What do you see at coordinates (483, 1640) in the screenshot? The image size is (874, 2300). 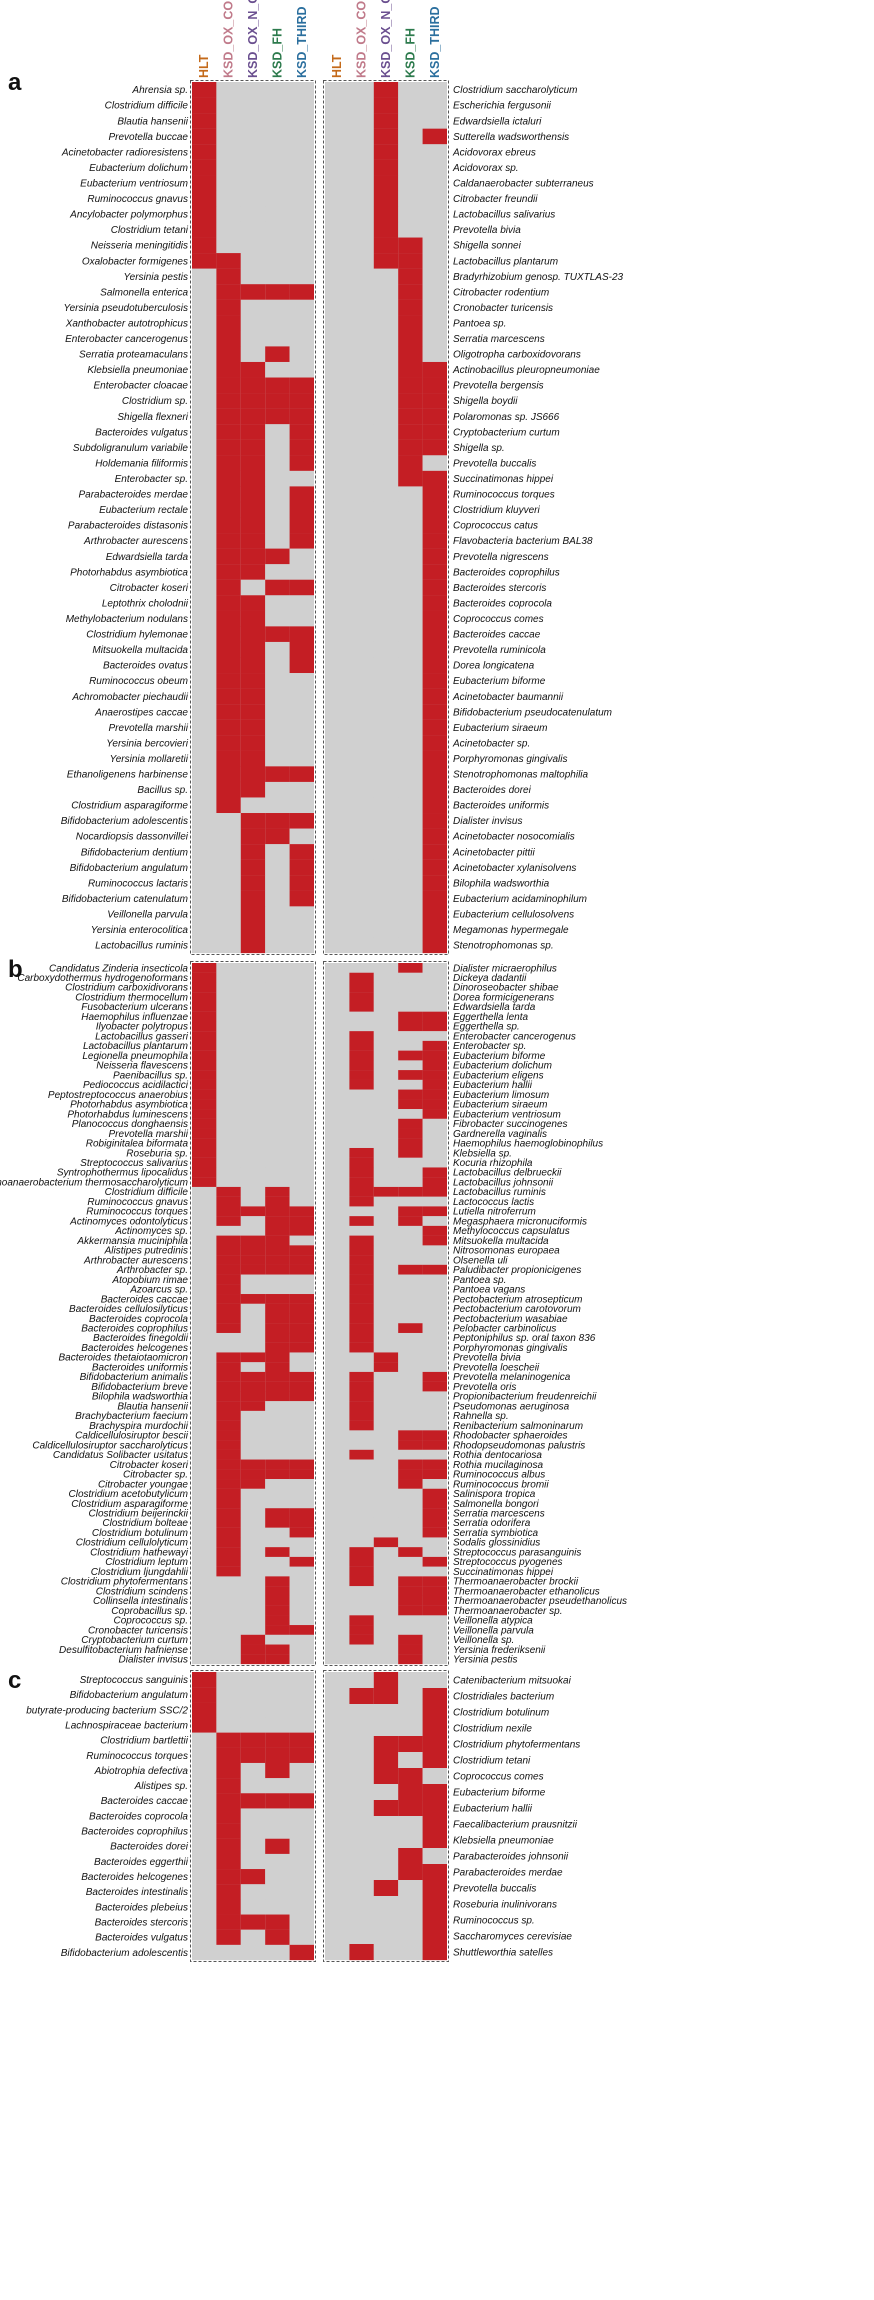 I see `row-label: Veillonella sp.` at bounding box center [483, 1640].